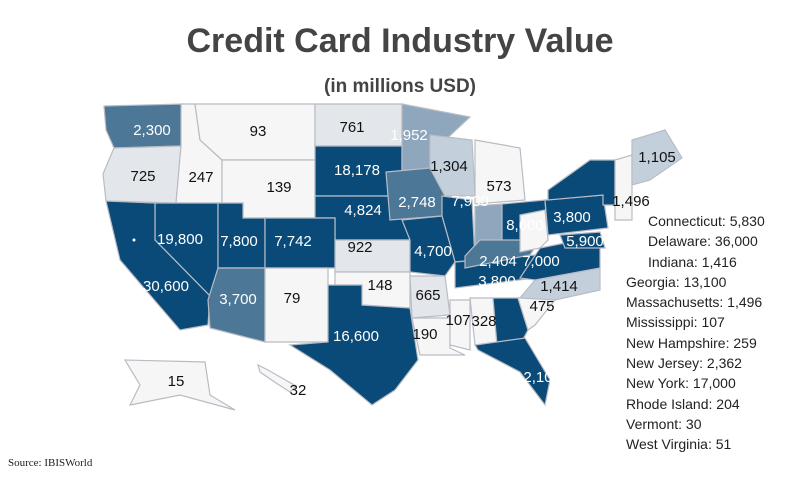  What do you see at coordinates (379, 285) in the screenshot?
I see `state-value-ok: 148` at bounding box center [379, 285].